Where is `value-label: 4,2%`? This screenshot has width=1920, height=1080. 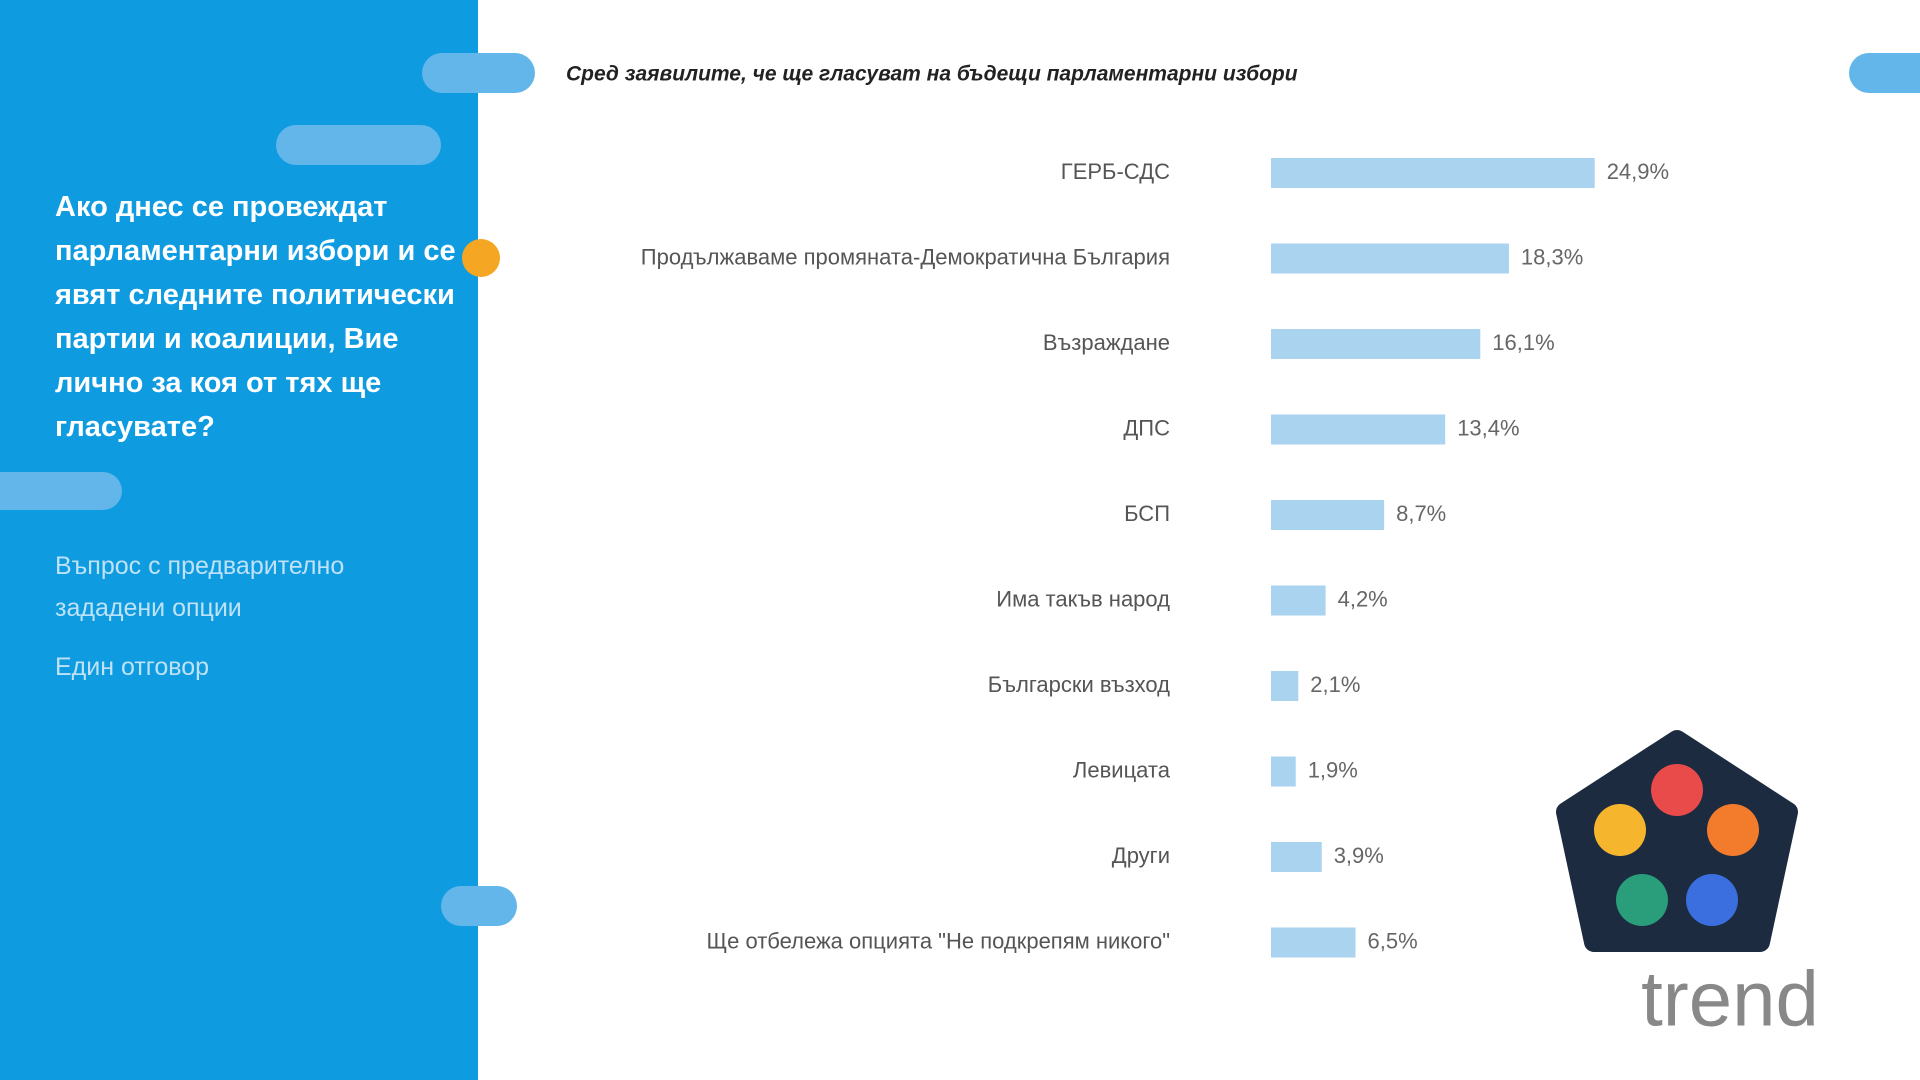 value-label: 4,2% is located at coordinates (1363, 598).